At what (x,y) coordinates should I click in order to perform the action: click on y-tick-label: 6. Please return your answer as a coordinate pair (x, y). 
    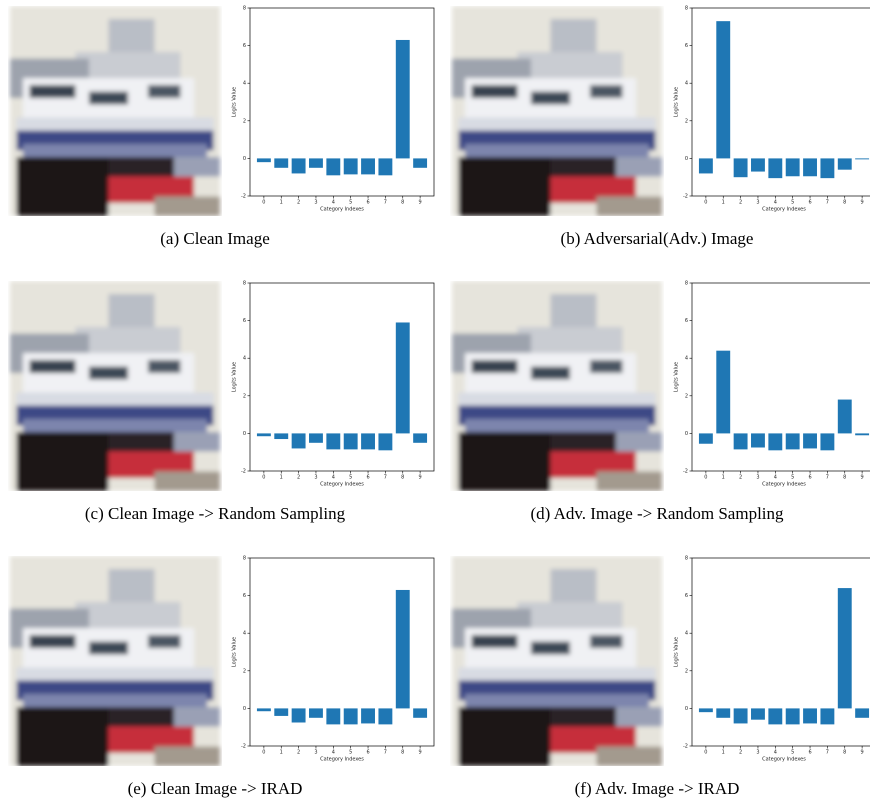
    Looking at the image, I should click on (244, 321).